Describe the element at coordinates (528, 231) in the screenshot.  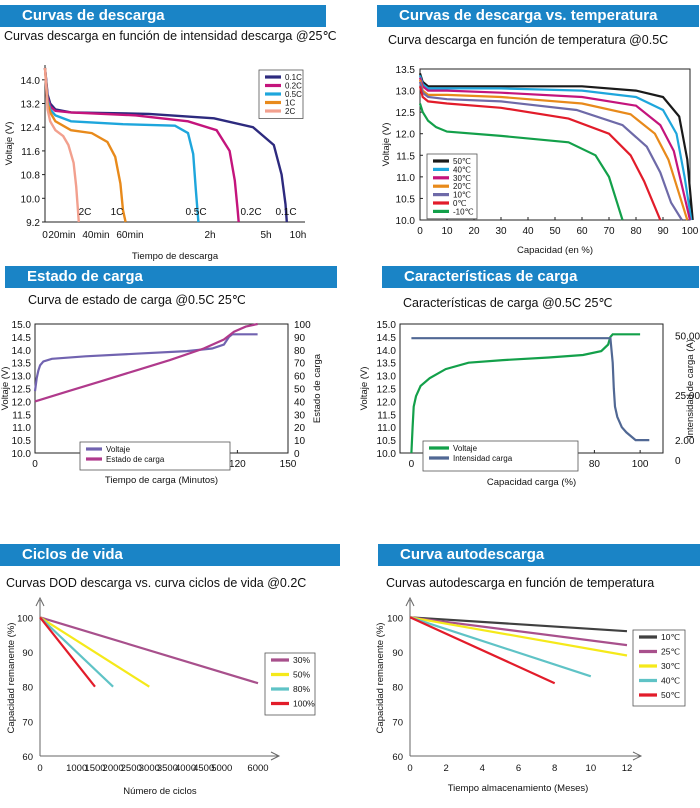
I see `x-tick-label: 40` at that location.